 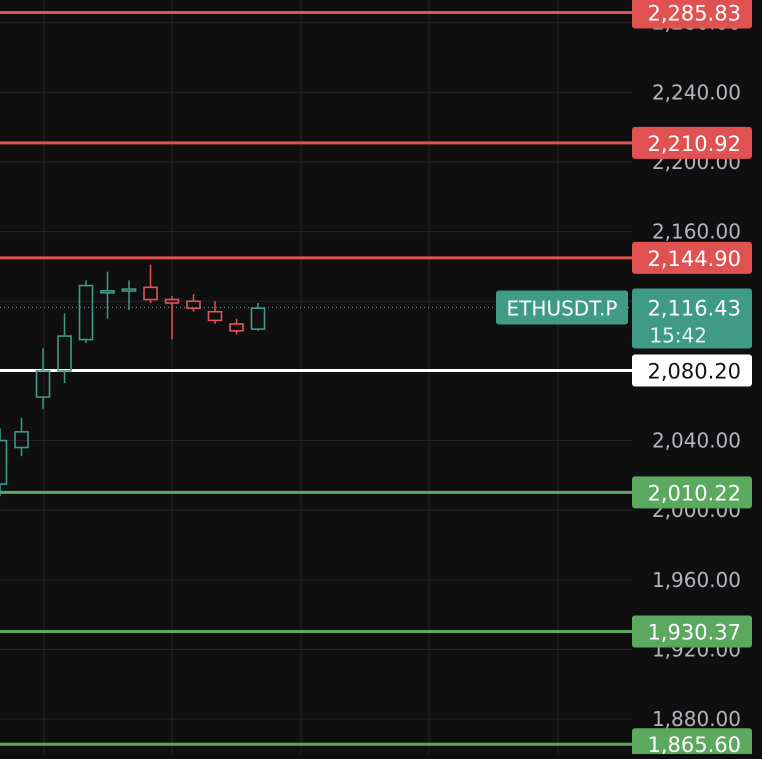 I want to click on level-price-label: 1,930.37, so click(x=694, y=632).